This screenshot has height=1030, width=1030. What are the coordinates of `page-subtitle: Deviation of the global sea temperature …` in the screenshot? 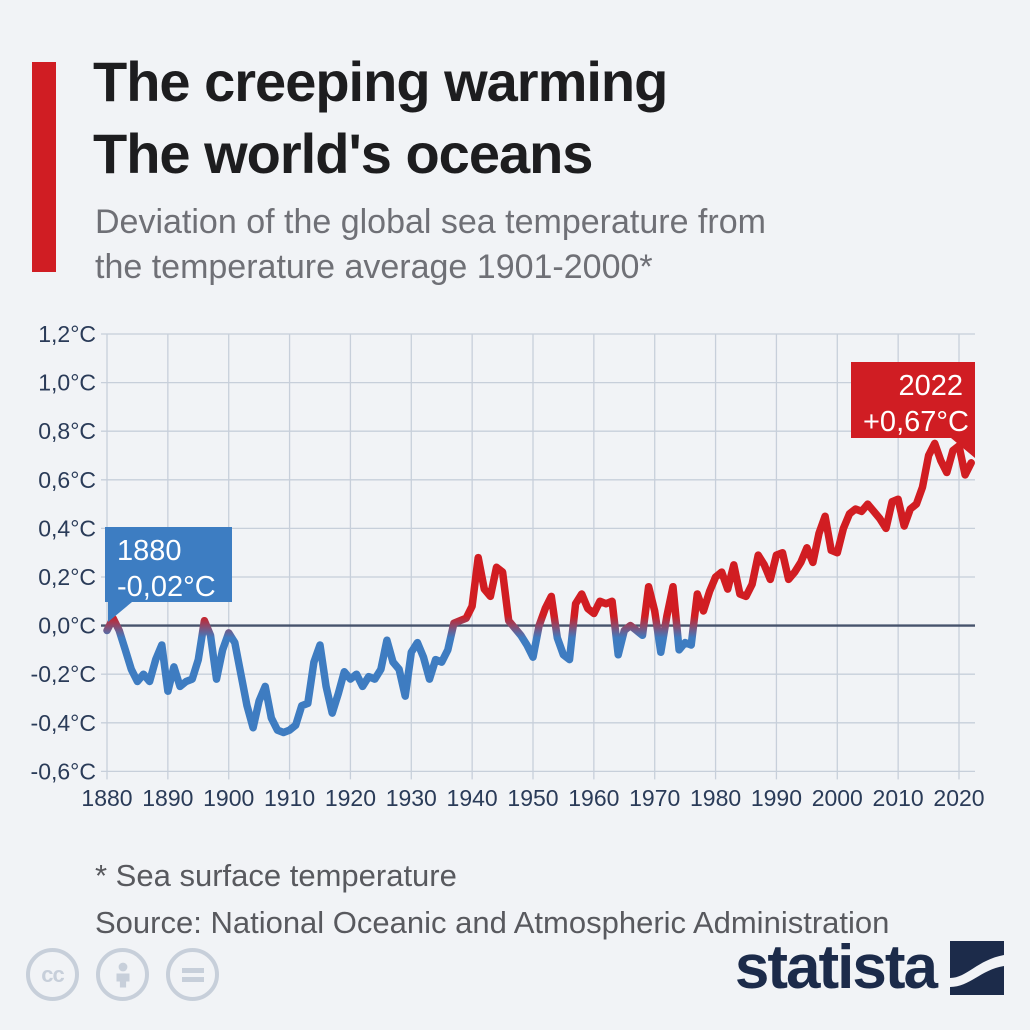 It's located at (430, 245).